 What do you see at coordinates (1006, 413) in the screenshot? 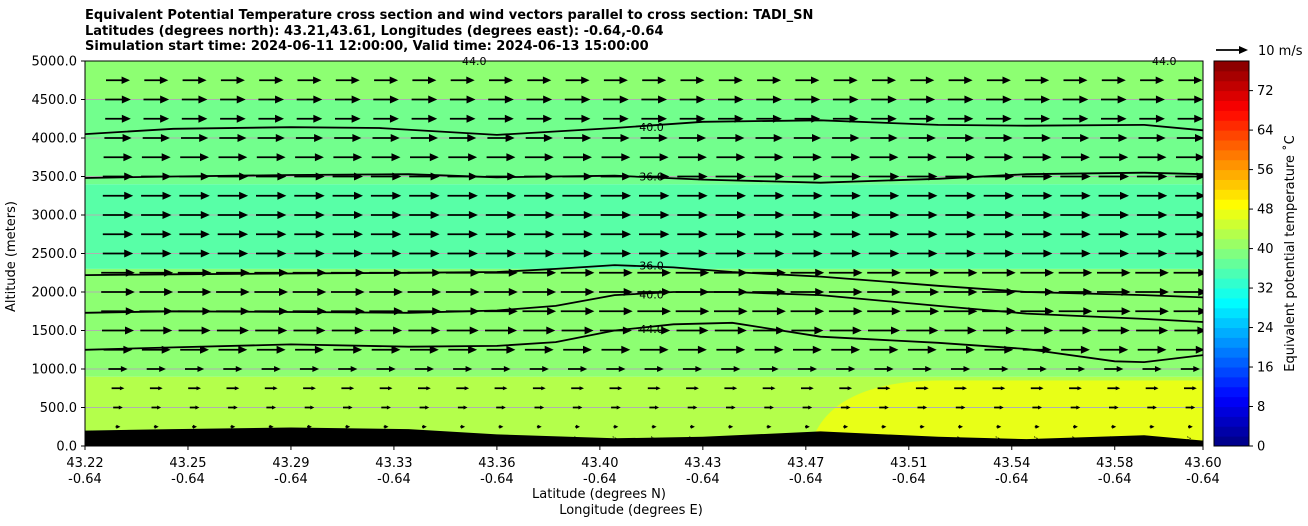
I see `warm-surface-patch` at bounding box center [1006, 413].